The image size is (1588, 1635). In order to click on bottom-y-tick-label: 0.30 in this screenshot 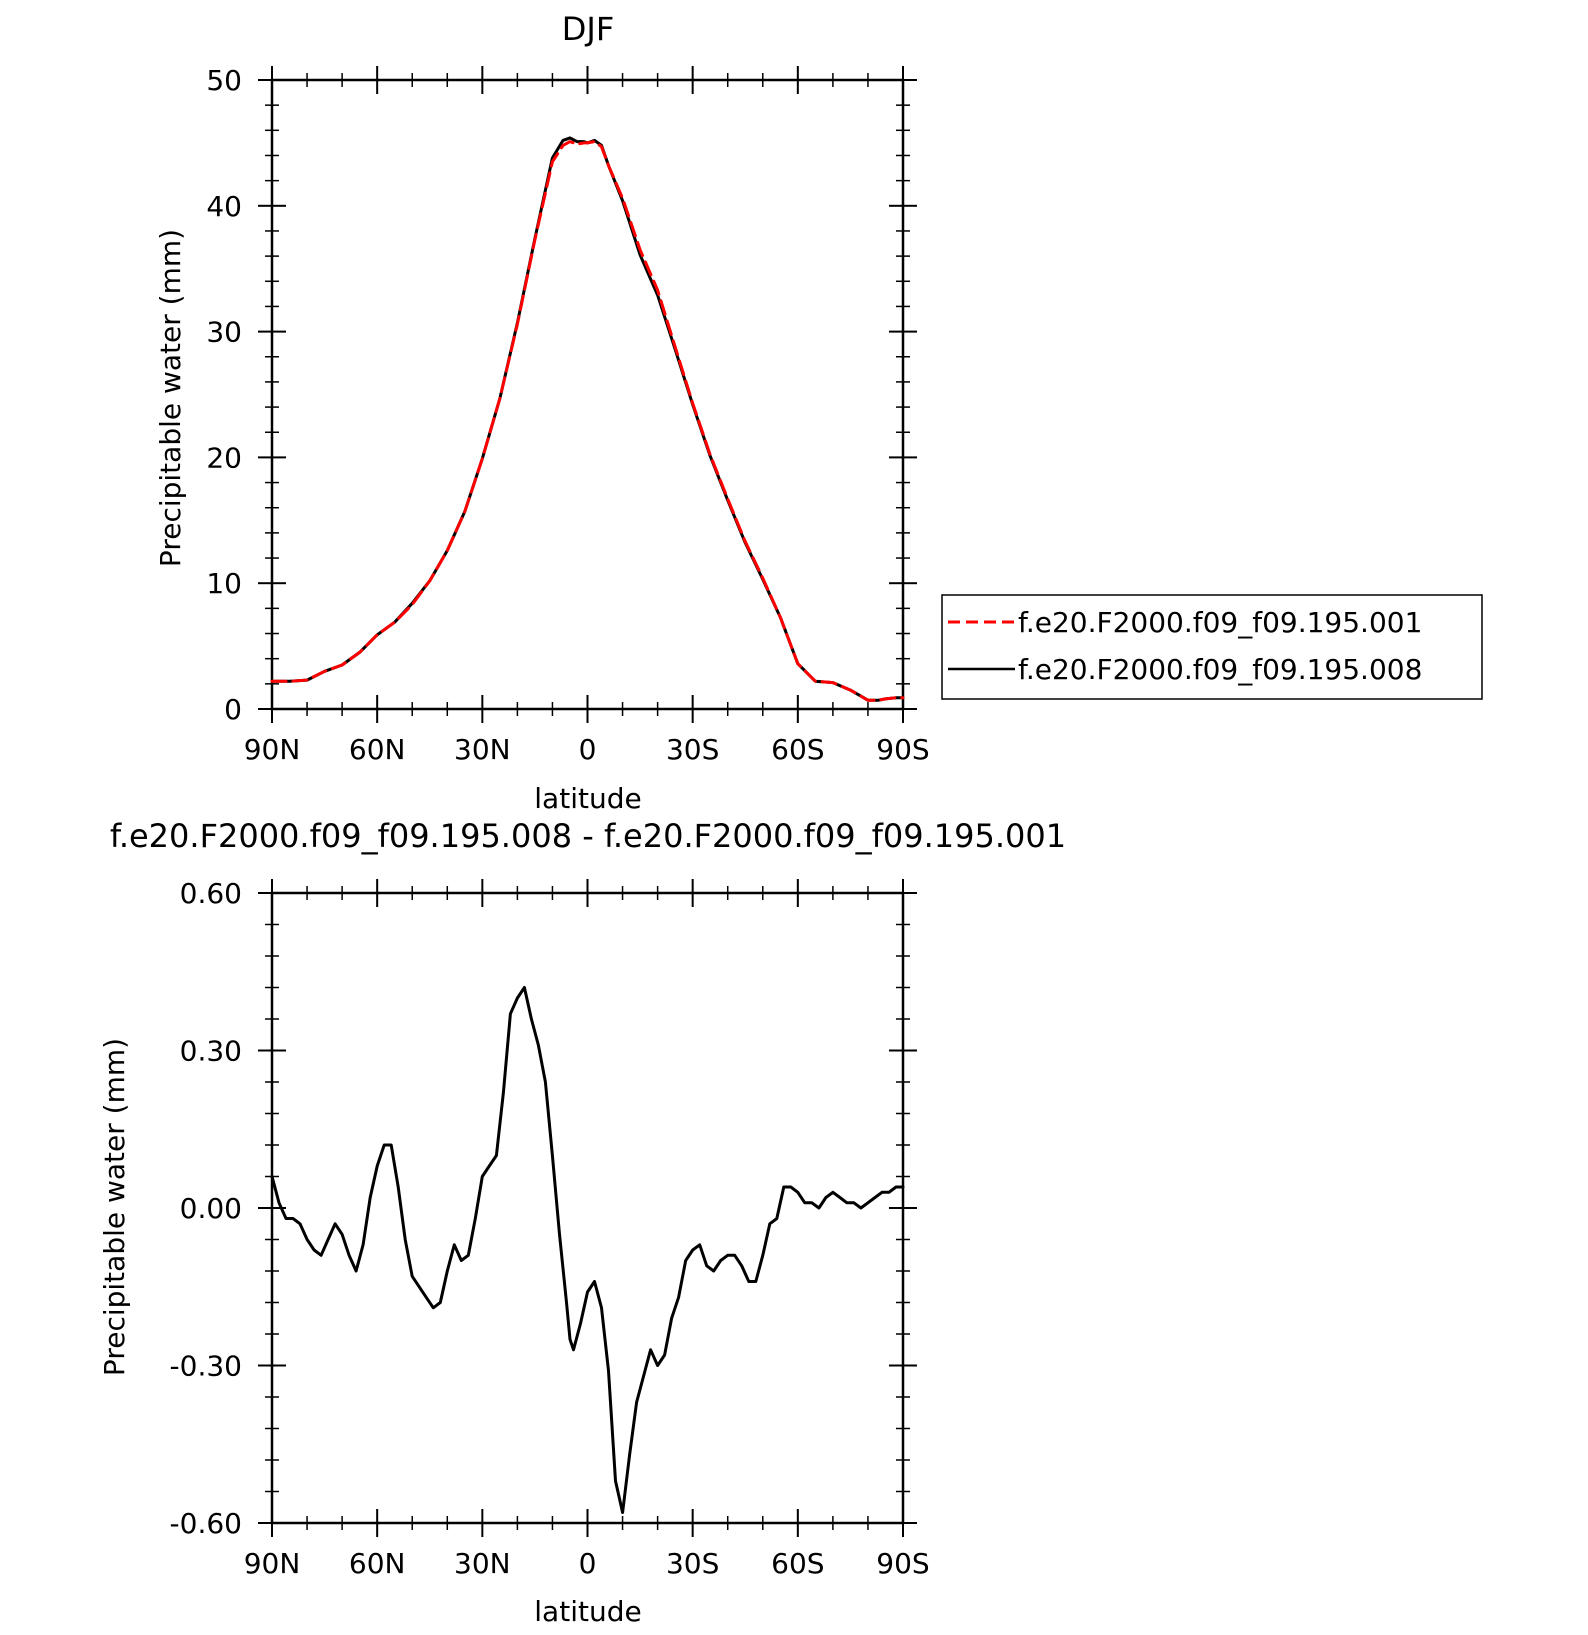, I will do `click(211, 1051)`.